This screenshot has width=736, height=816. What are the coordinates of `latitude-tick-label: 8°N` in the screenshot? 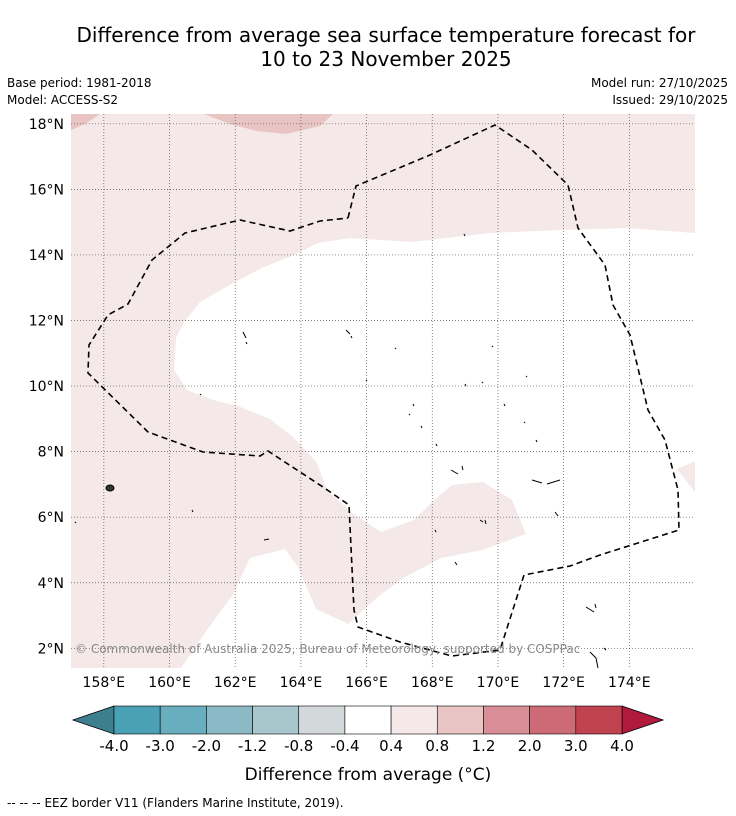 It's located at (51, 453).